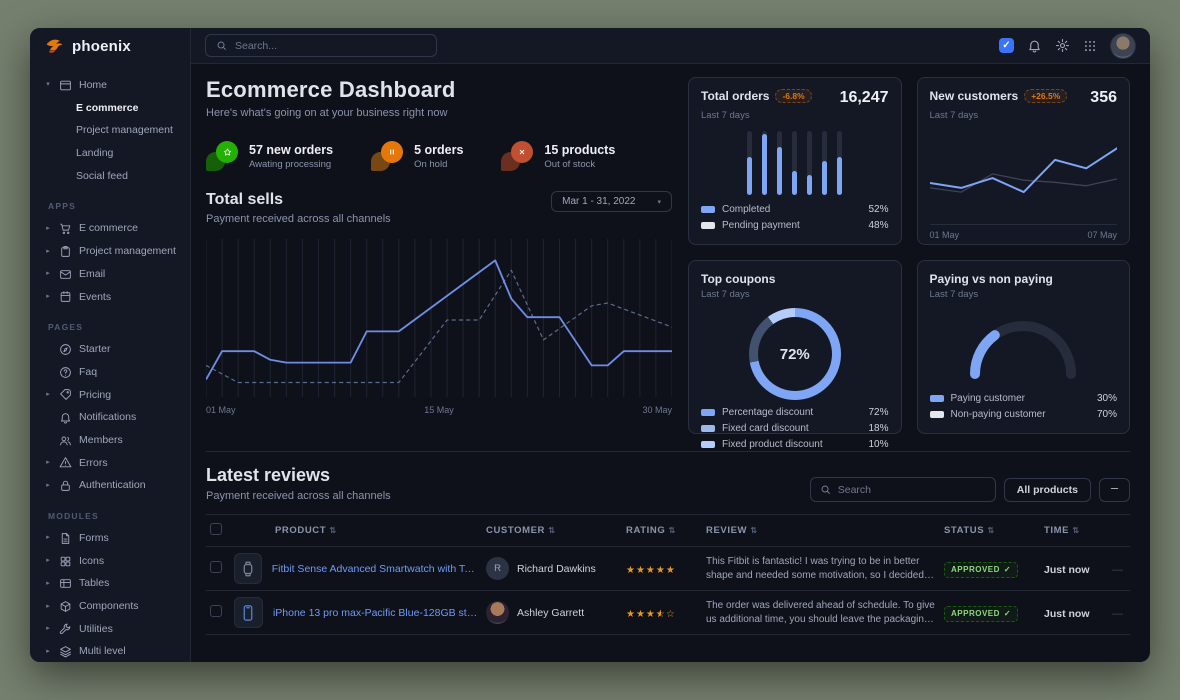  What do you see at coordinates (110, 372) in the screenshot?
I see `sidebar-item-faq: Faq` at bounding box center [110, 372].